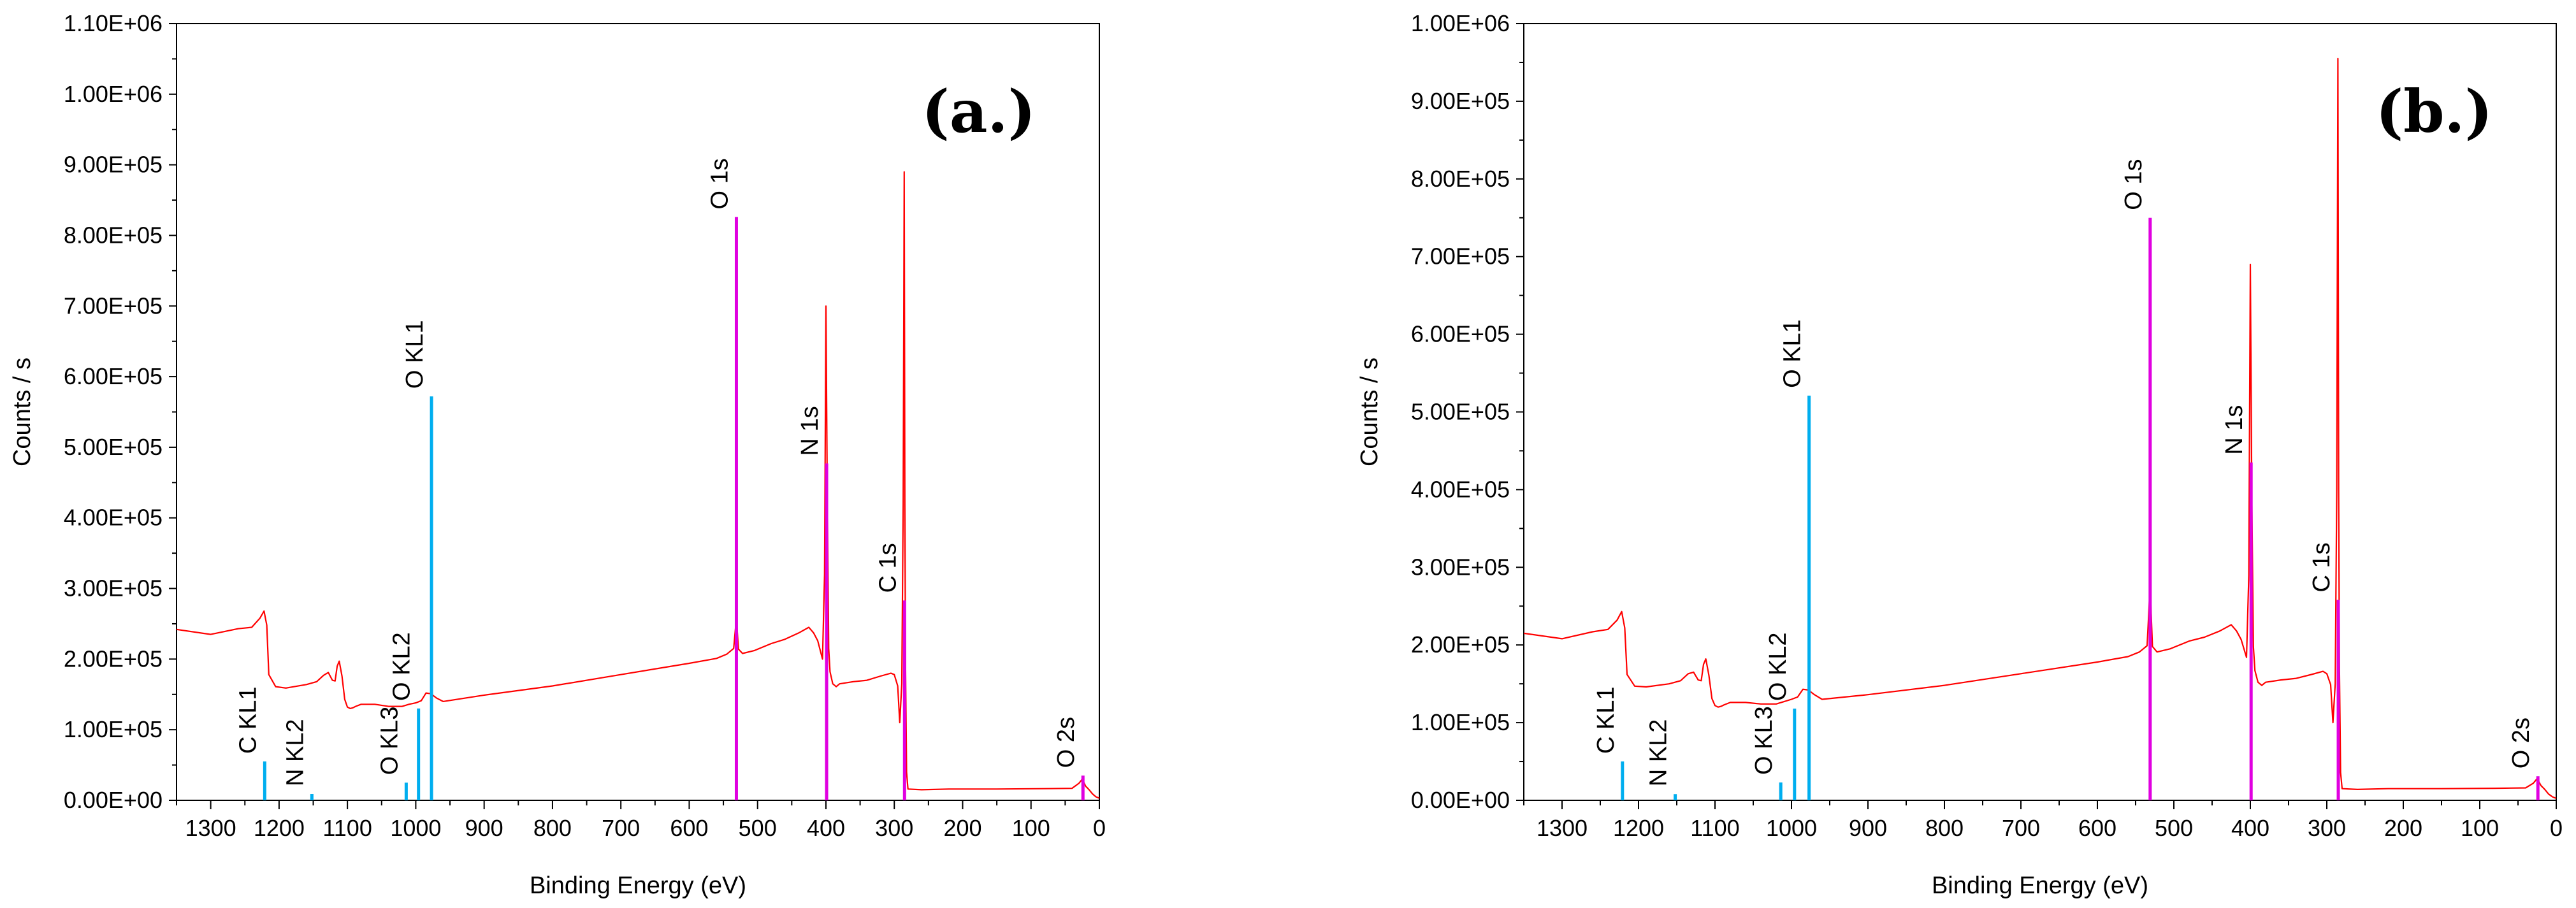 Image resolution: width=2576 pixels, height=908 pixels. What do you see at coordinates (113, 23) in the screenshot?
I see `y-tick-label: 1.10E+06` at bounding box center [113, 23].